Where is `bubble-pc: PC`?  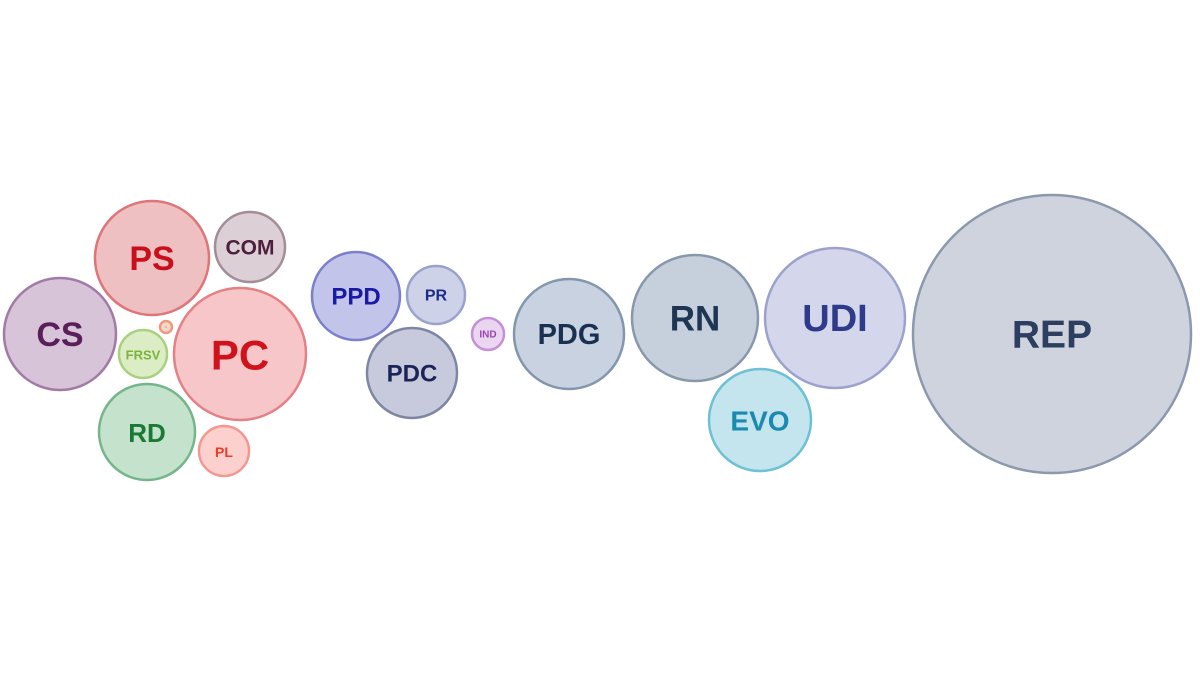
bubble-pc: PC is located at coordinates (240, 354).